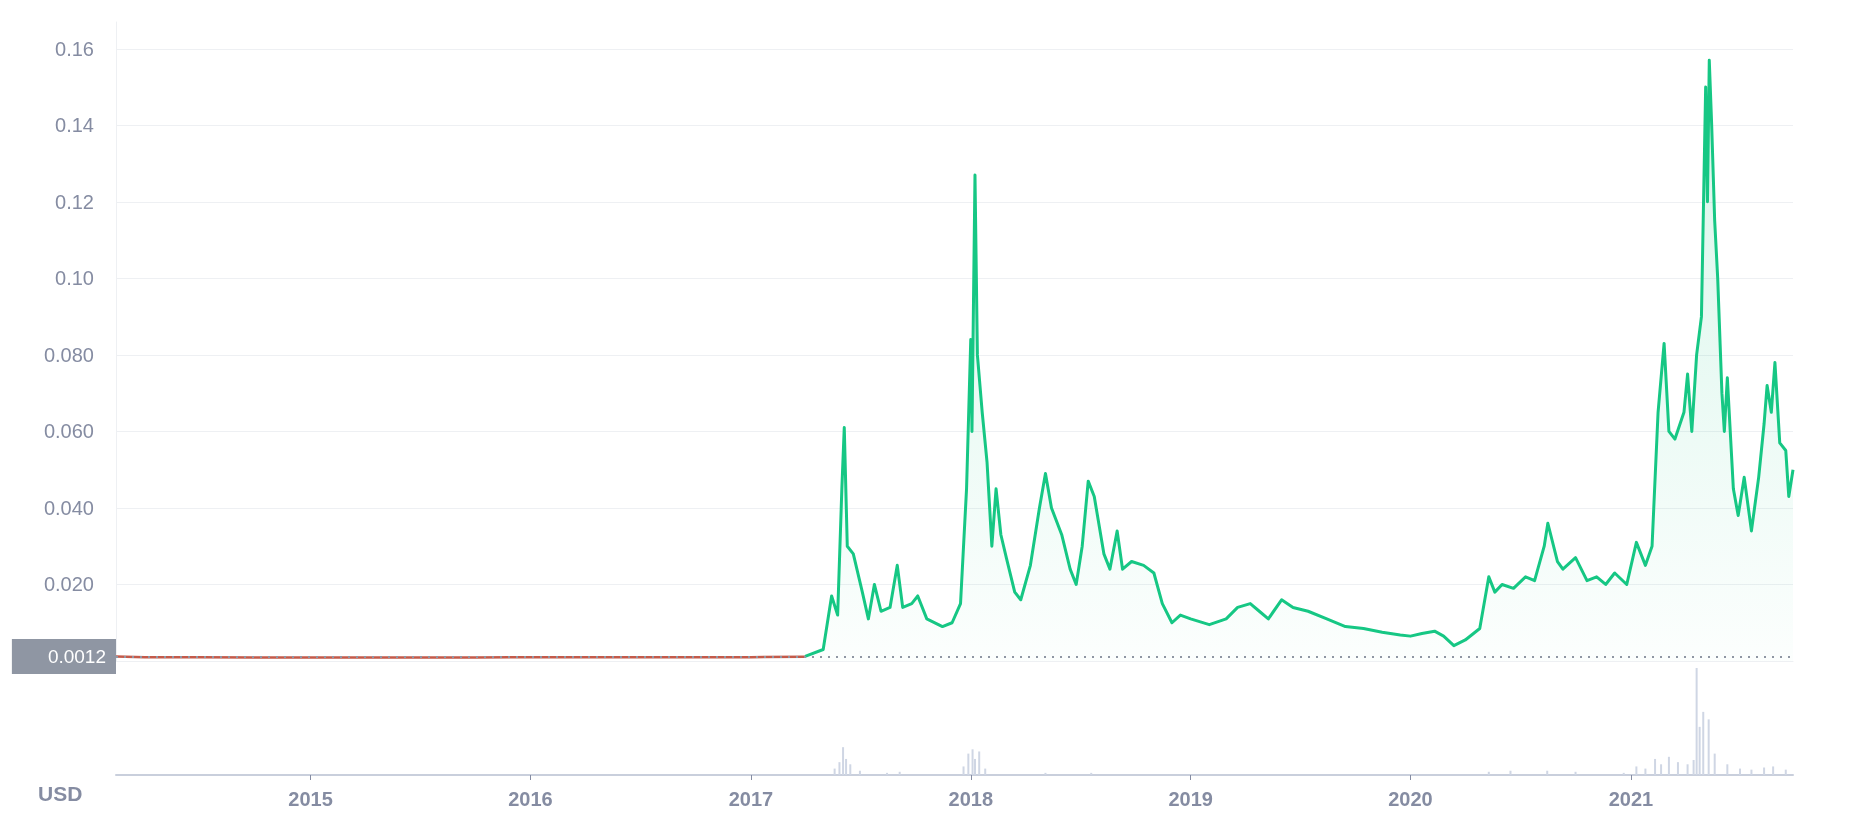 This screenshot has width=1850, height=818. I want to click on x-tick-label: 2017, so click(751, 799).